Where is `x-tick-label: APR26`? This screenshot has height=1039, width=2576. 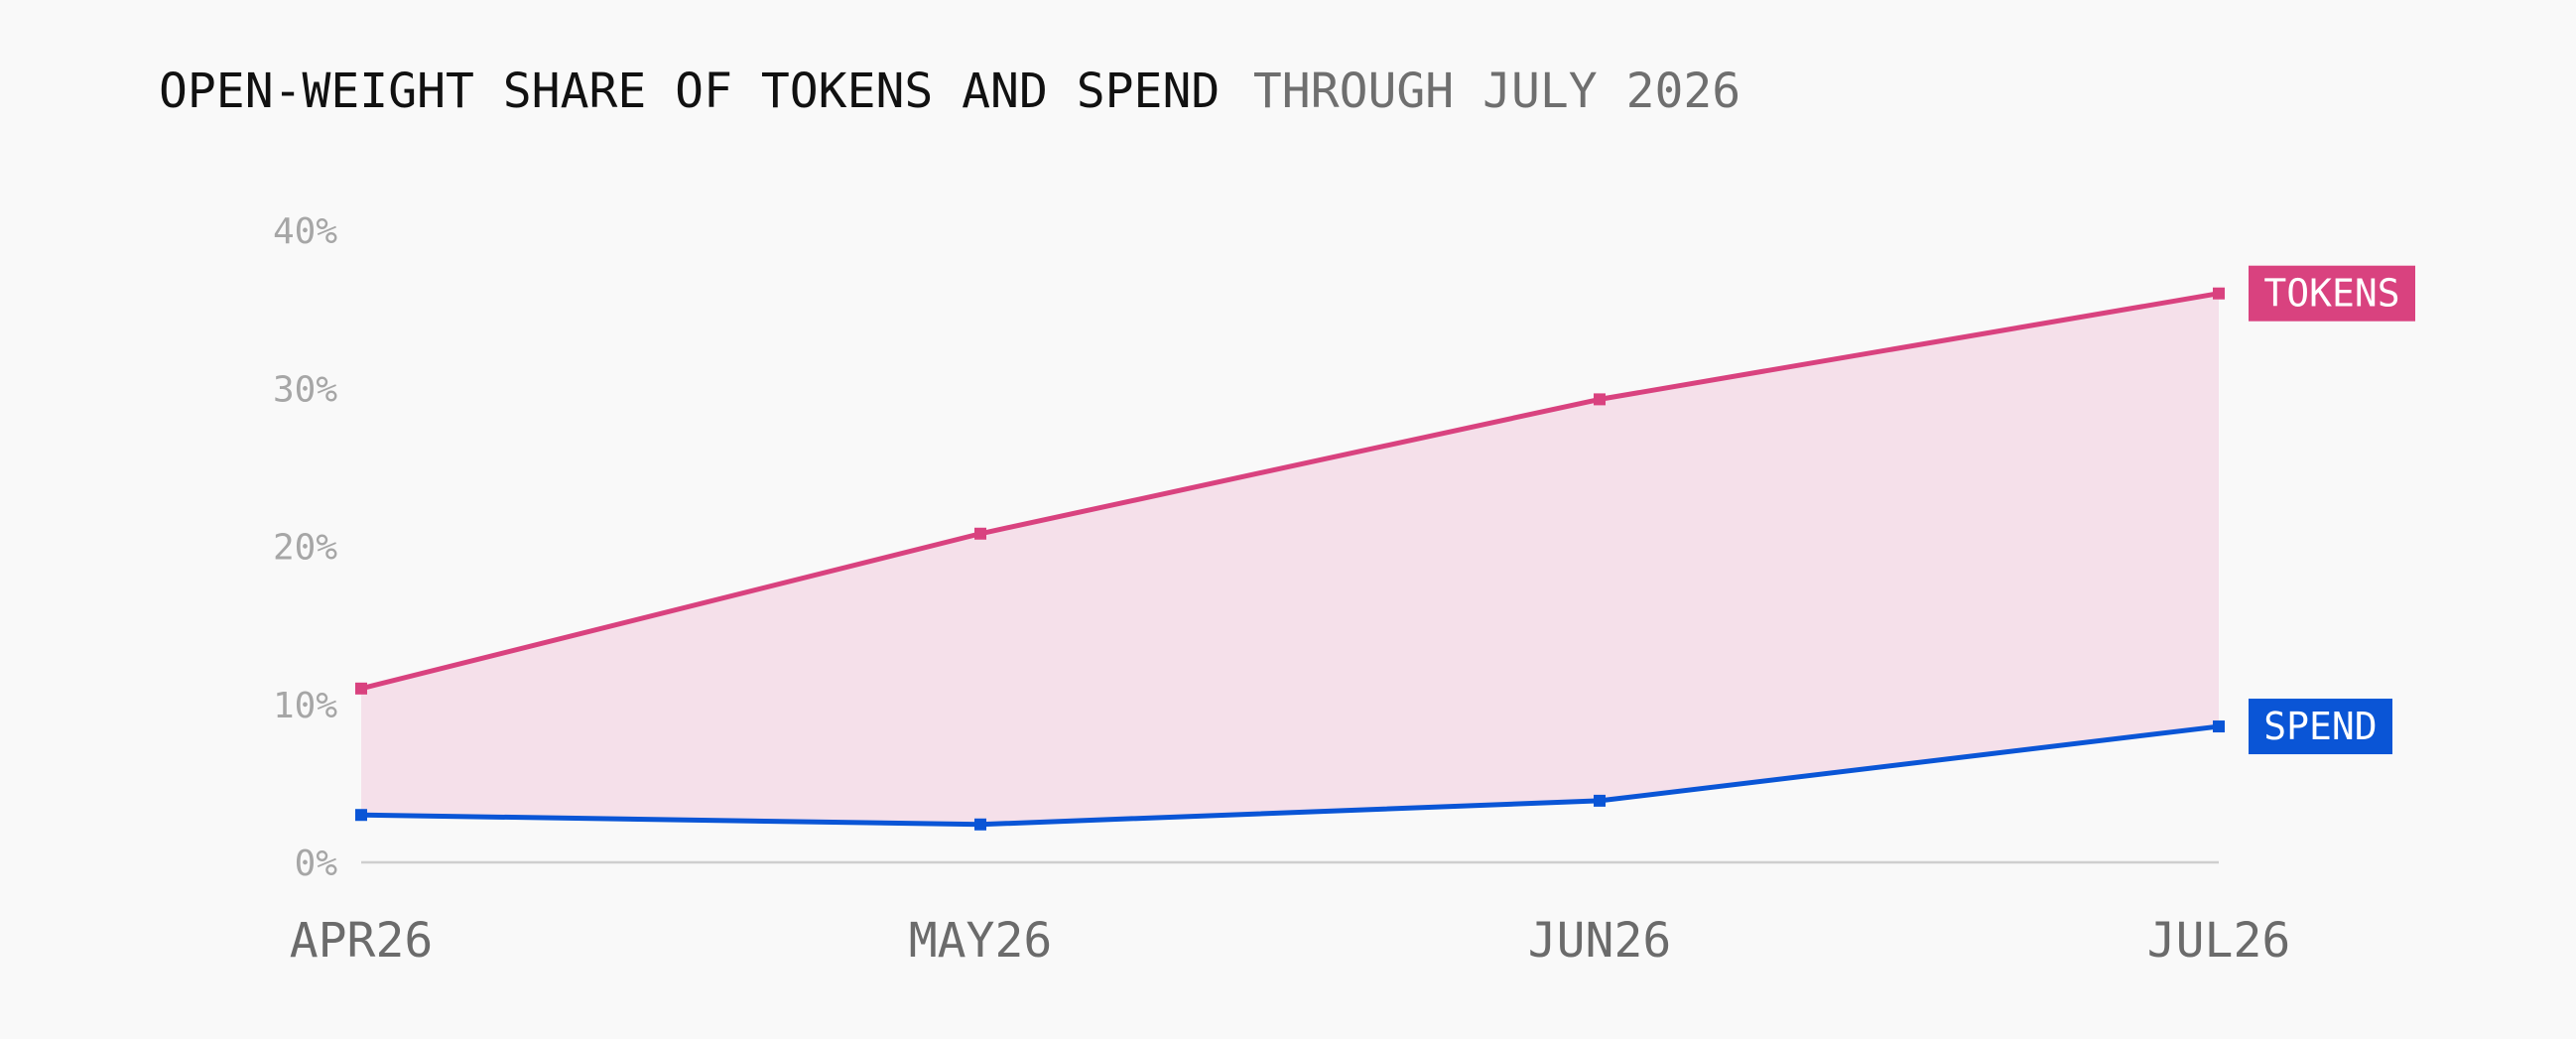 x-tick-label: APR26 is located at coordinates (362, 941).